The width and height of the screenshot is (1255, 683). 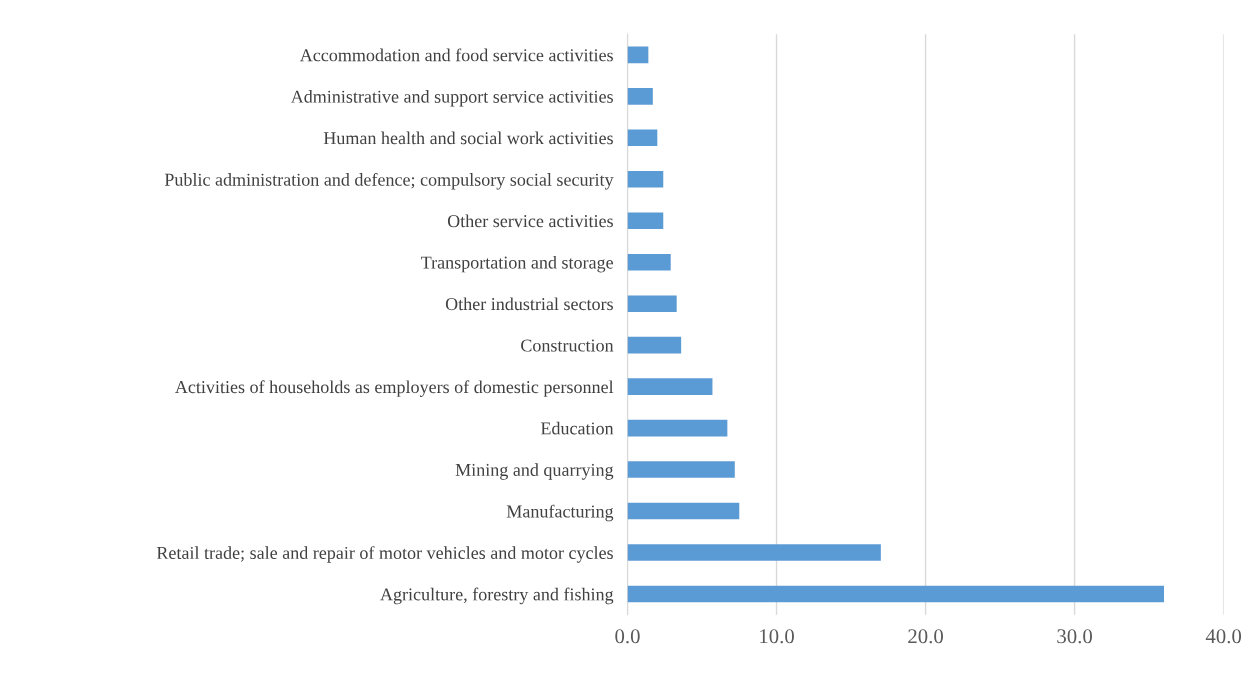 I want to click on y-tick-label: Transportation and storage, so click(x=517, y=264).